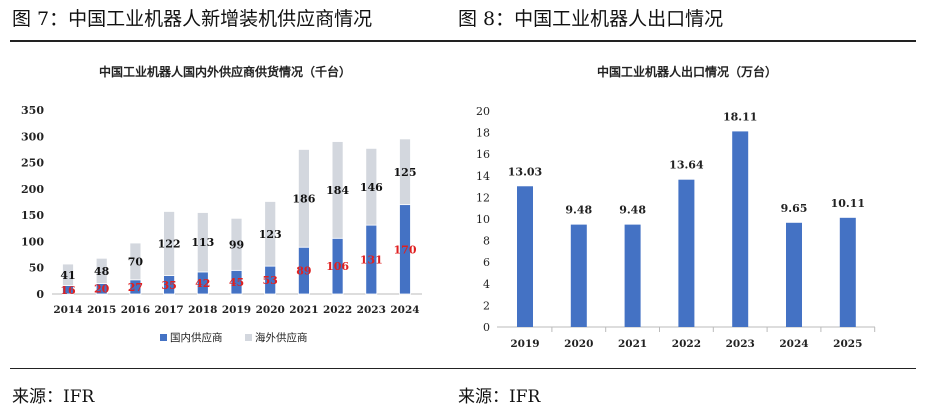 Image resolution: width=936 pixels, height=415 pixels. I want to click on data-label: 16, so click(68, 290).